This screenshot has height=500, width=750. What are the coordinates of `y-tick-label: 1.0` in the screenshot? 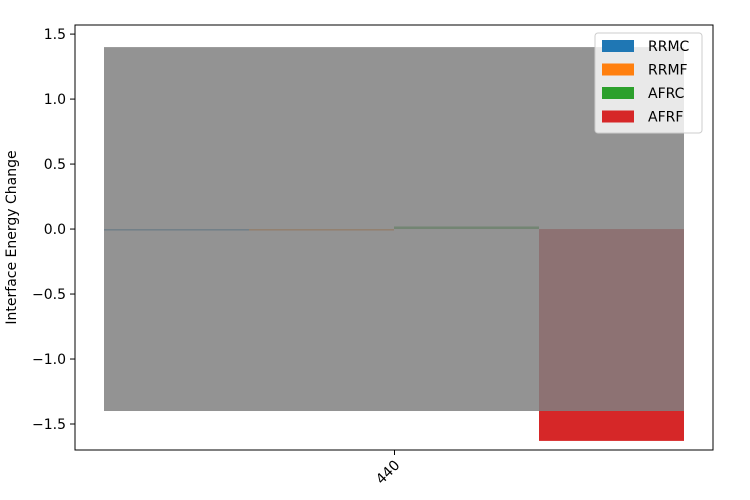 It's located at (55, 100).